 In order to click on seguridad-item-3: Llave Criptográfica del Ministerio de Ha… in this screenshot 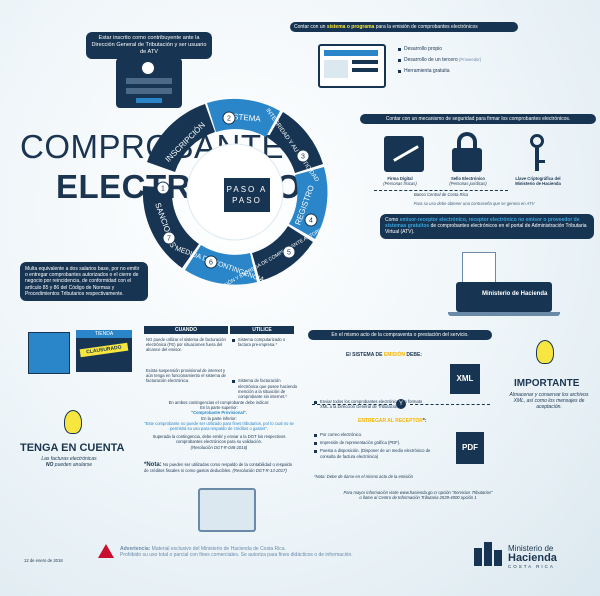, I will do `click(538, 181)`.